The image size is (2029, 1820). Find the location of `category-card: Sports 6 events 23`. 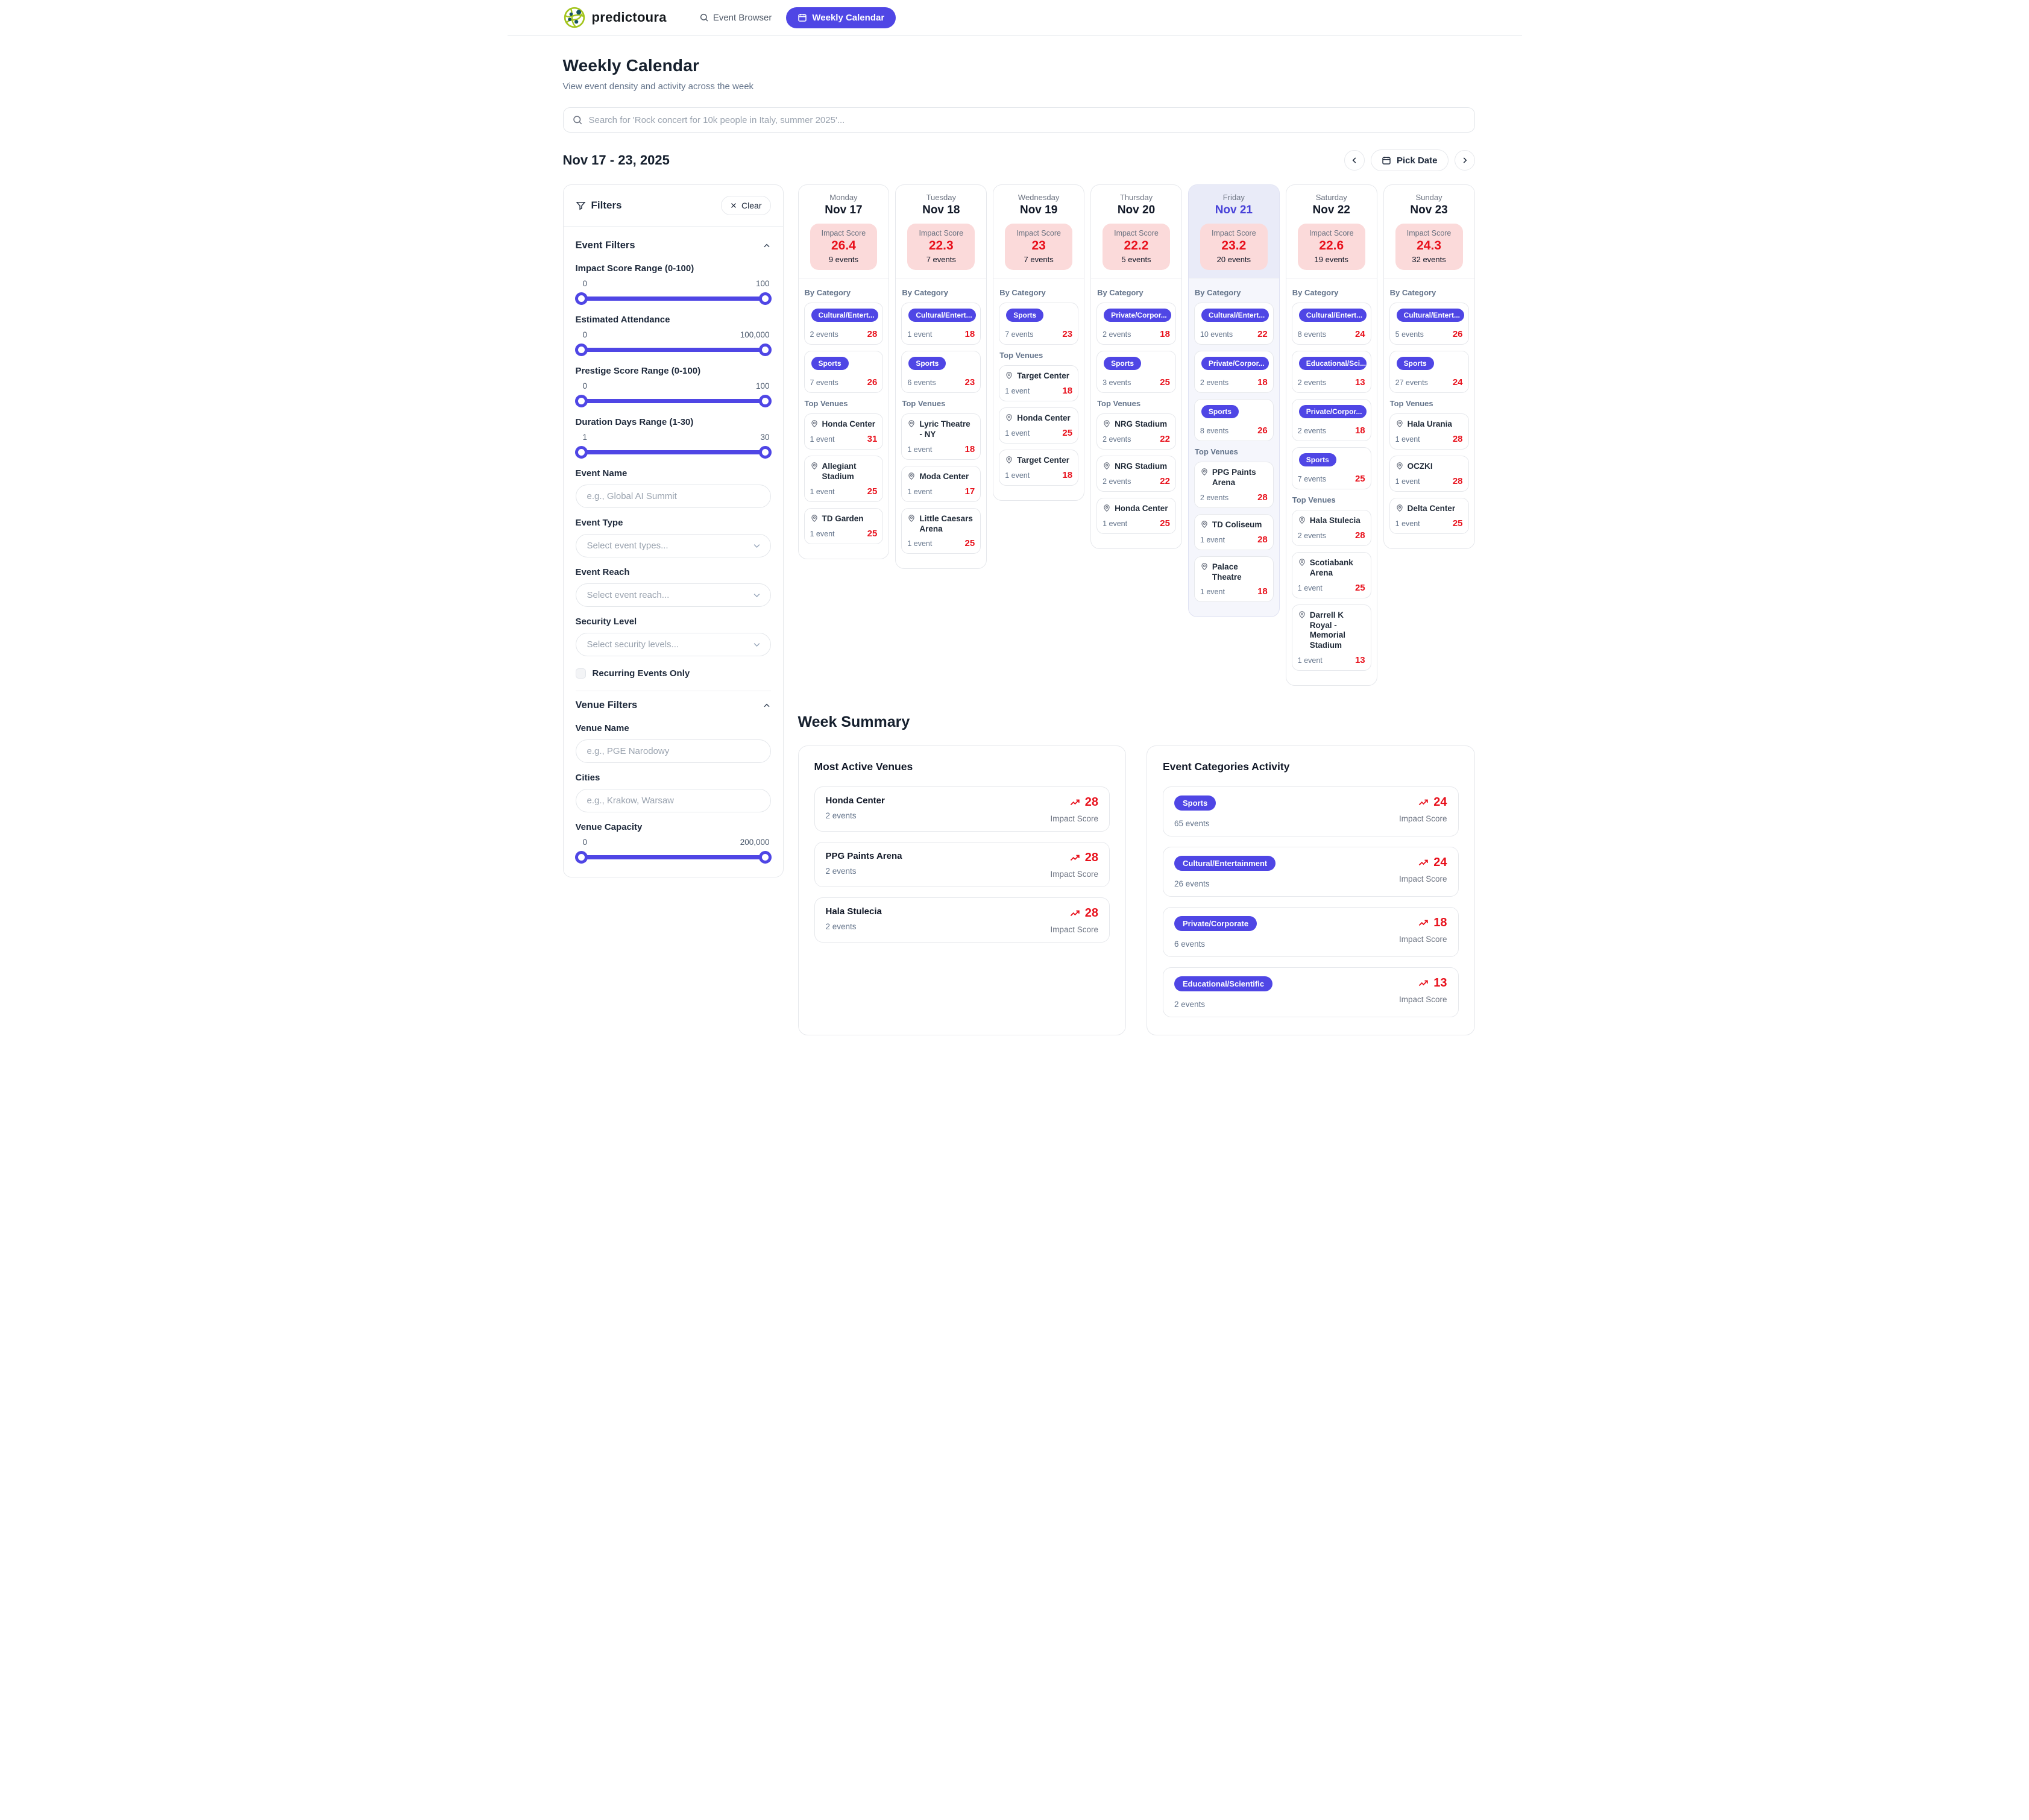

category-card: Sports 6 events 23 is located at coordinates (941, 372).